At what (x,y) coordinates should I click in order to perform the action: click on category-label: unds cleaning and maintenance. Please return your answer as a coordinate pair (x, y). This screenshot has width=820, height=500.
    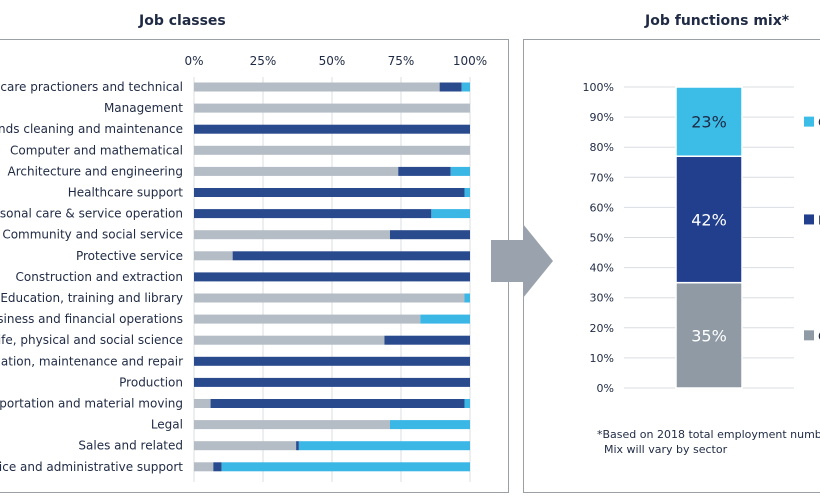
    Looking at the image, I should click on (91, 129).